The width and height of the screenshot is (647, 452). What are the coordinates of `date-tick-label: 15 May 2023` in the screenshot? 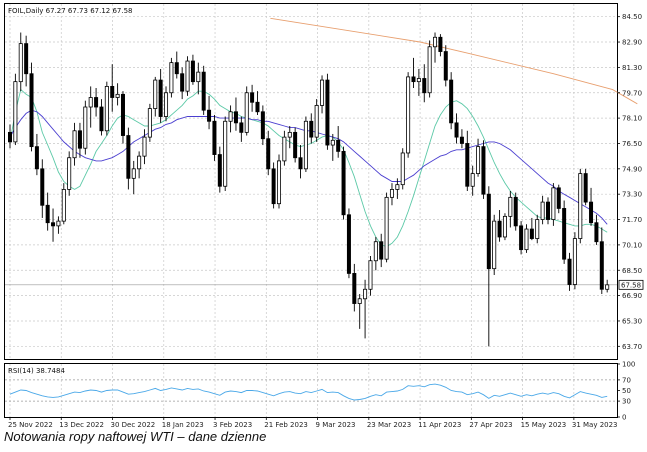 It's located at (544, 425).